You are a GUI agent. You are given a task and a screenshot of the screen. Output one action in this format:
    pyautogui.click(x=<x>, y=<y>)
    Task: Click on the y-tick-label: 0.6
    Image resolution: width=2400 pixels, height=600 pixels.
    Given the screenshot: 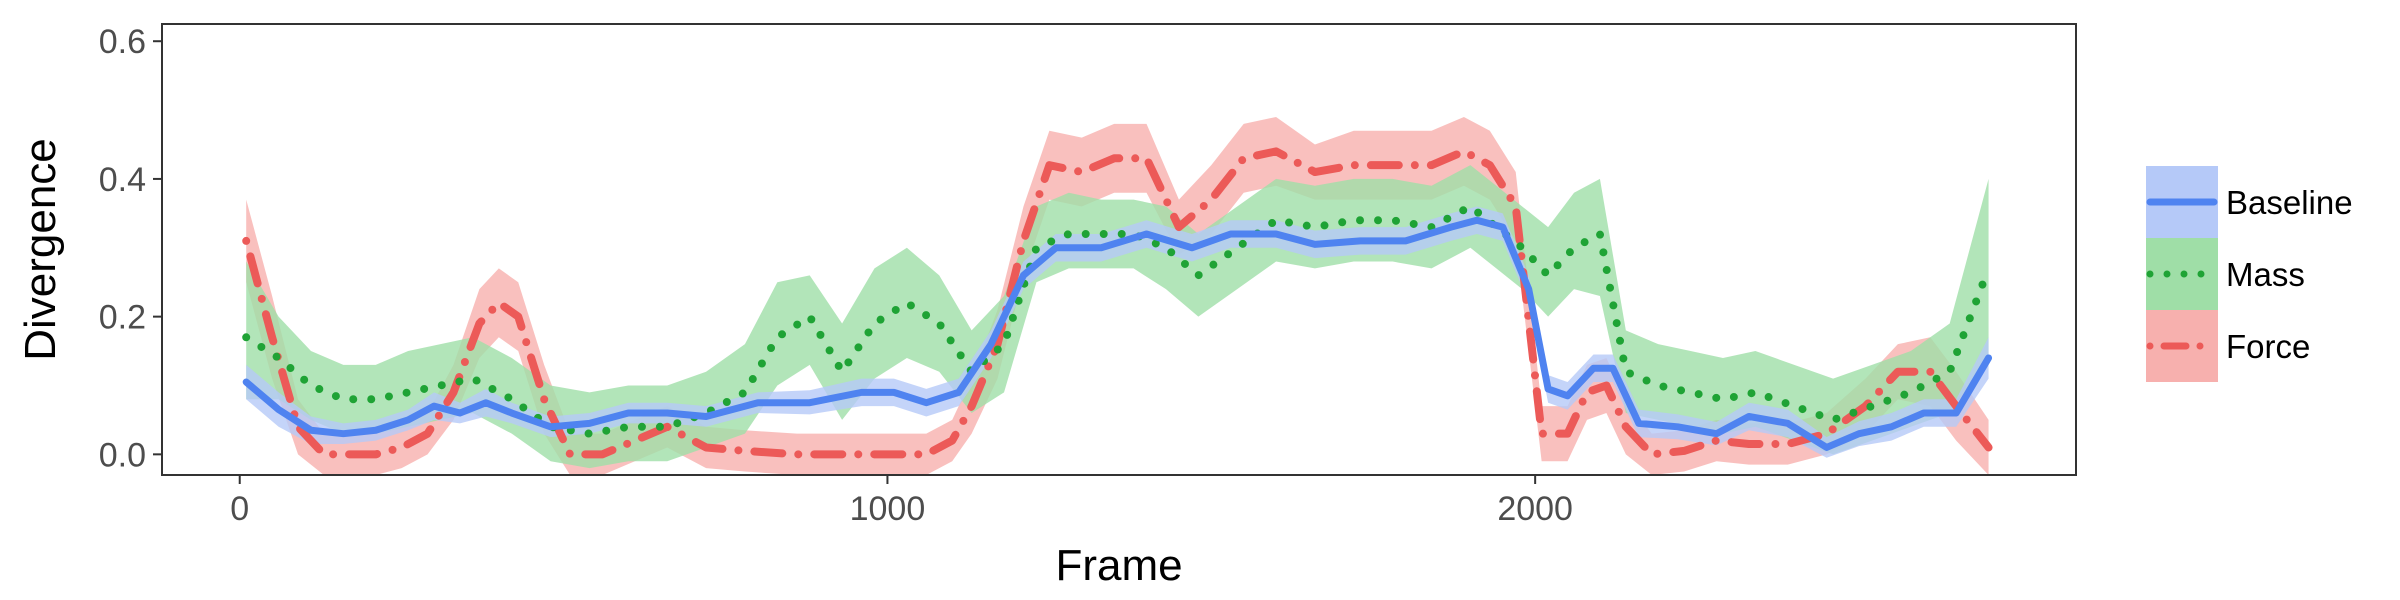 What is the action you would take?
    pyautogui.click(x=122, y=42)
    